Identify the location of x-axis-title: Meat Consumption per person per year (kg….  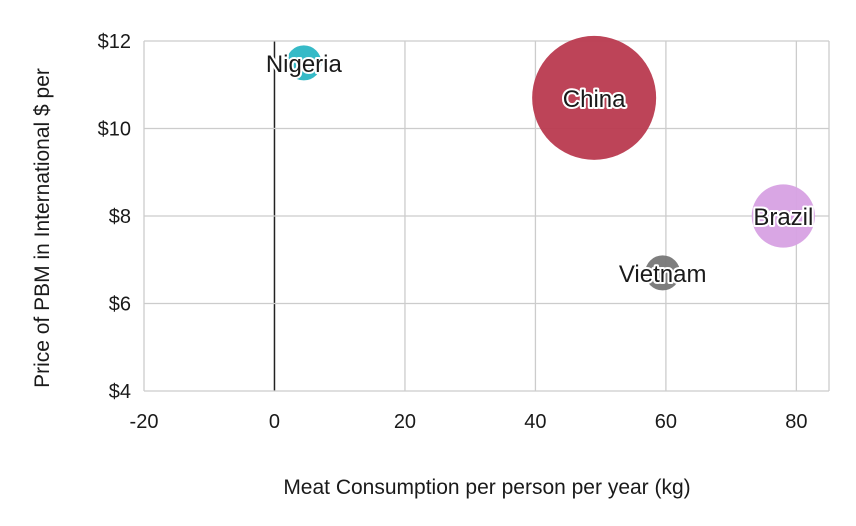
(486, 487).